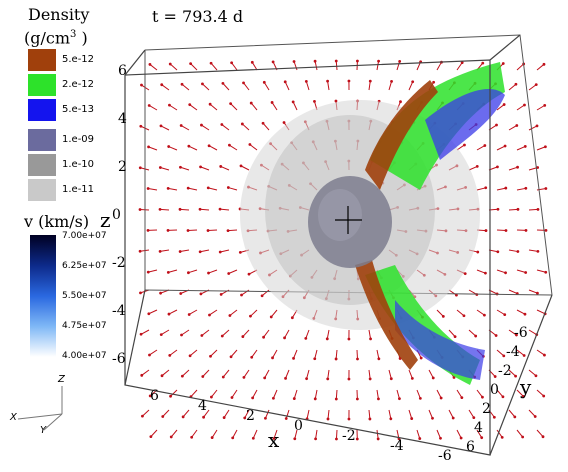  What do you see at coordinates (43, 296) in the screenshot?
I see `velocity-colorbar` at bounding box center [43, 296].